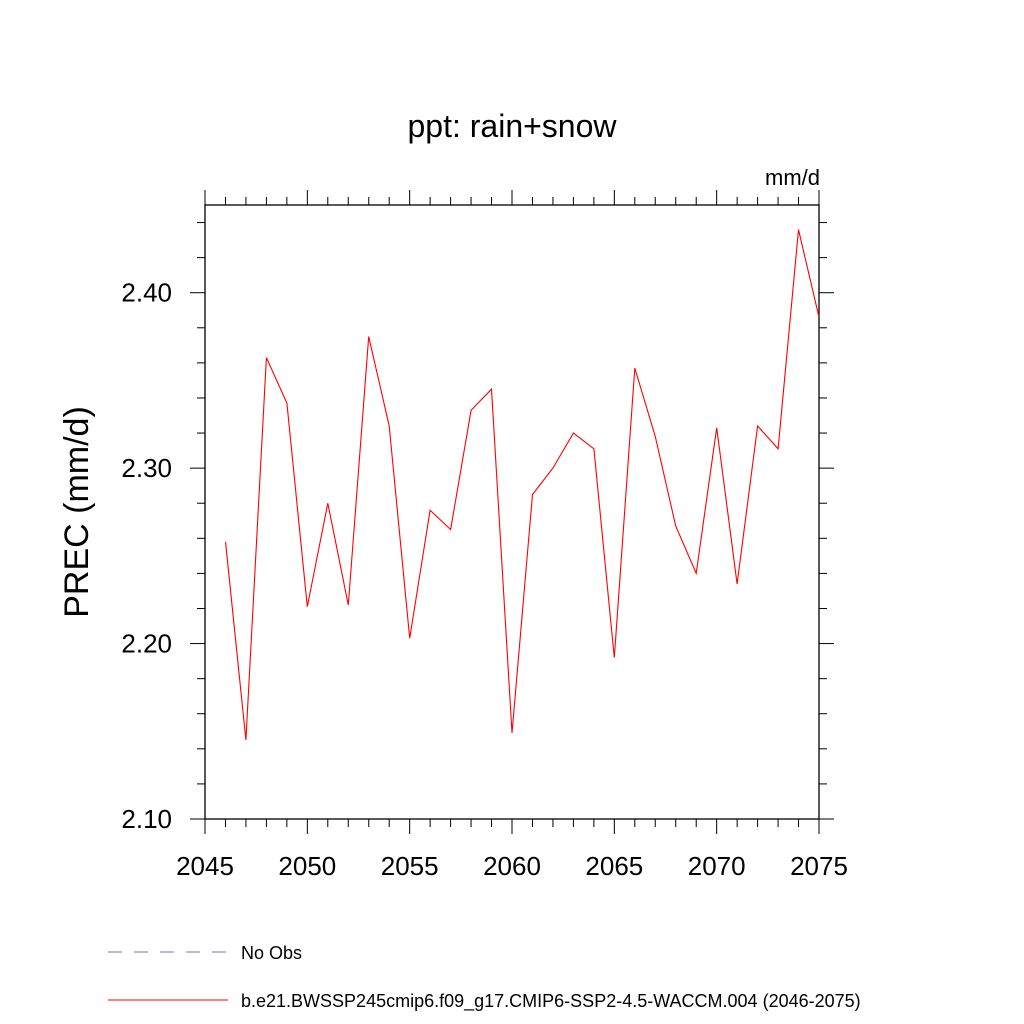 This screenshot has height=1024, width=1024. Describe the element at coordinates (717, 866) in the screenshot. I see `x-tick-label: 2070` at that location.